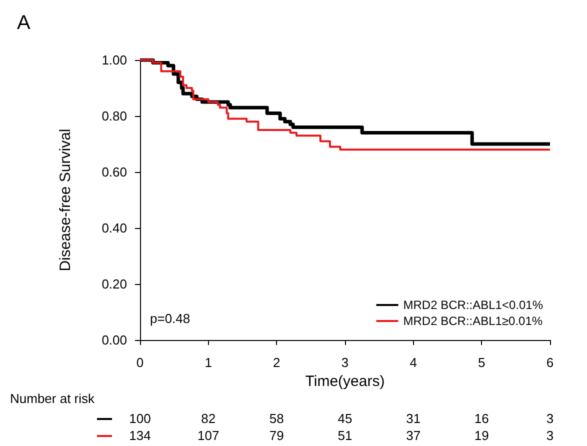 The image size is (587, 446). Describe the element at coordinates (413, 362) in the screenshot. I see `x-tick-label: 4` at that location.